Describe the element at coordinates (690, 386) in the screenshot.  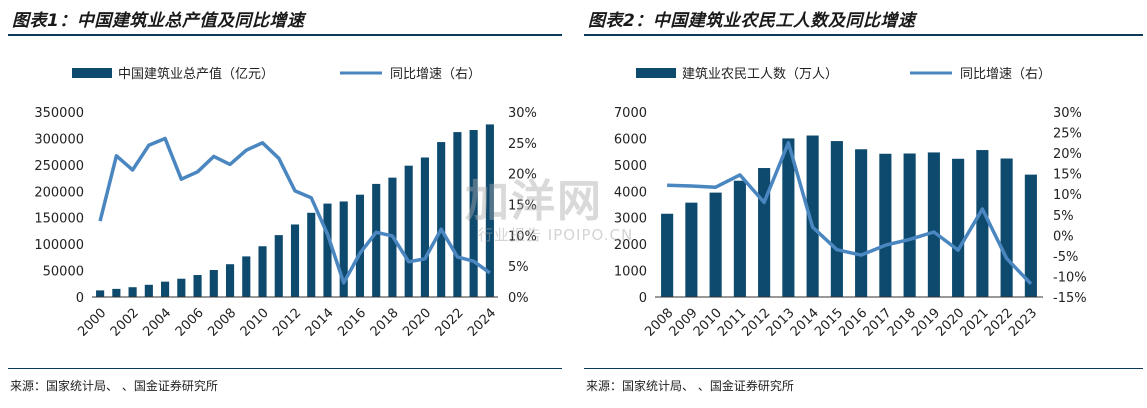
I see `source-note-2: 来源：国家统计局、 、国金证券研究所` at that location.